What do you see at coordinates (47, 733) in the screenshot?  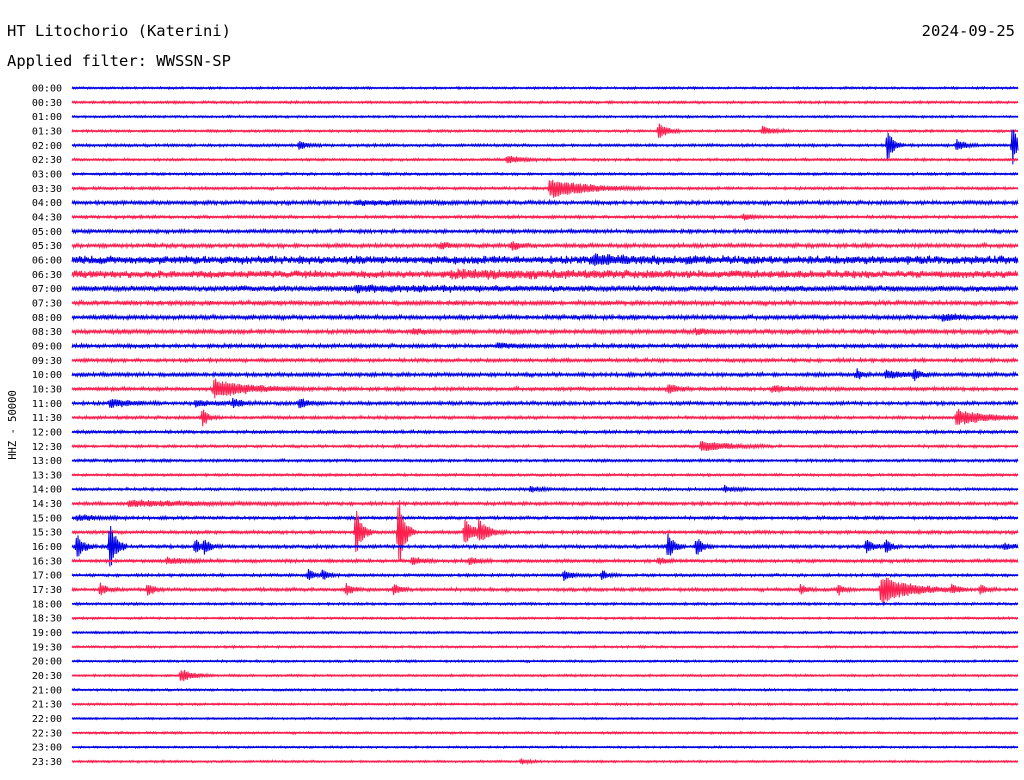 I see `row-time-label: 22:30` at bounding box center [47, 733].